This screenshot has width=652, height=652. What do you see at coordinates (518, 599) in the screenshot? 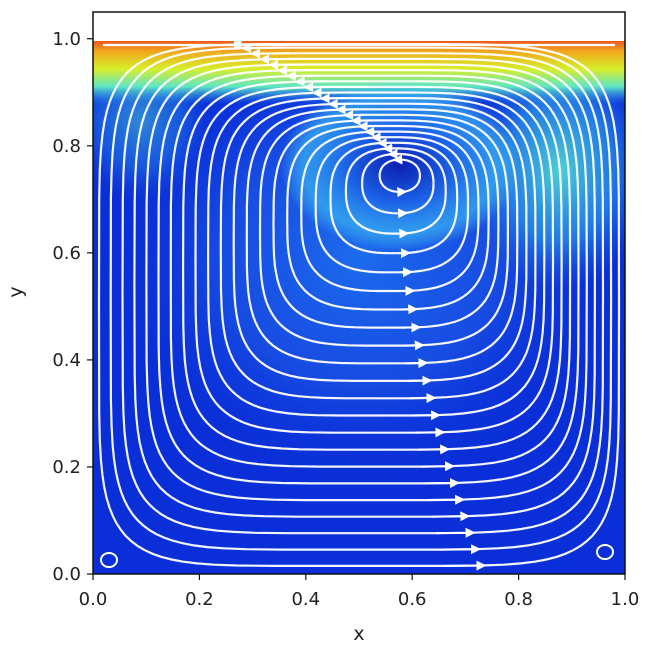
I see `x-tick-label: 0.8` at bounding box center [518, 599].